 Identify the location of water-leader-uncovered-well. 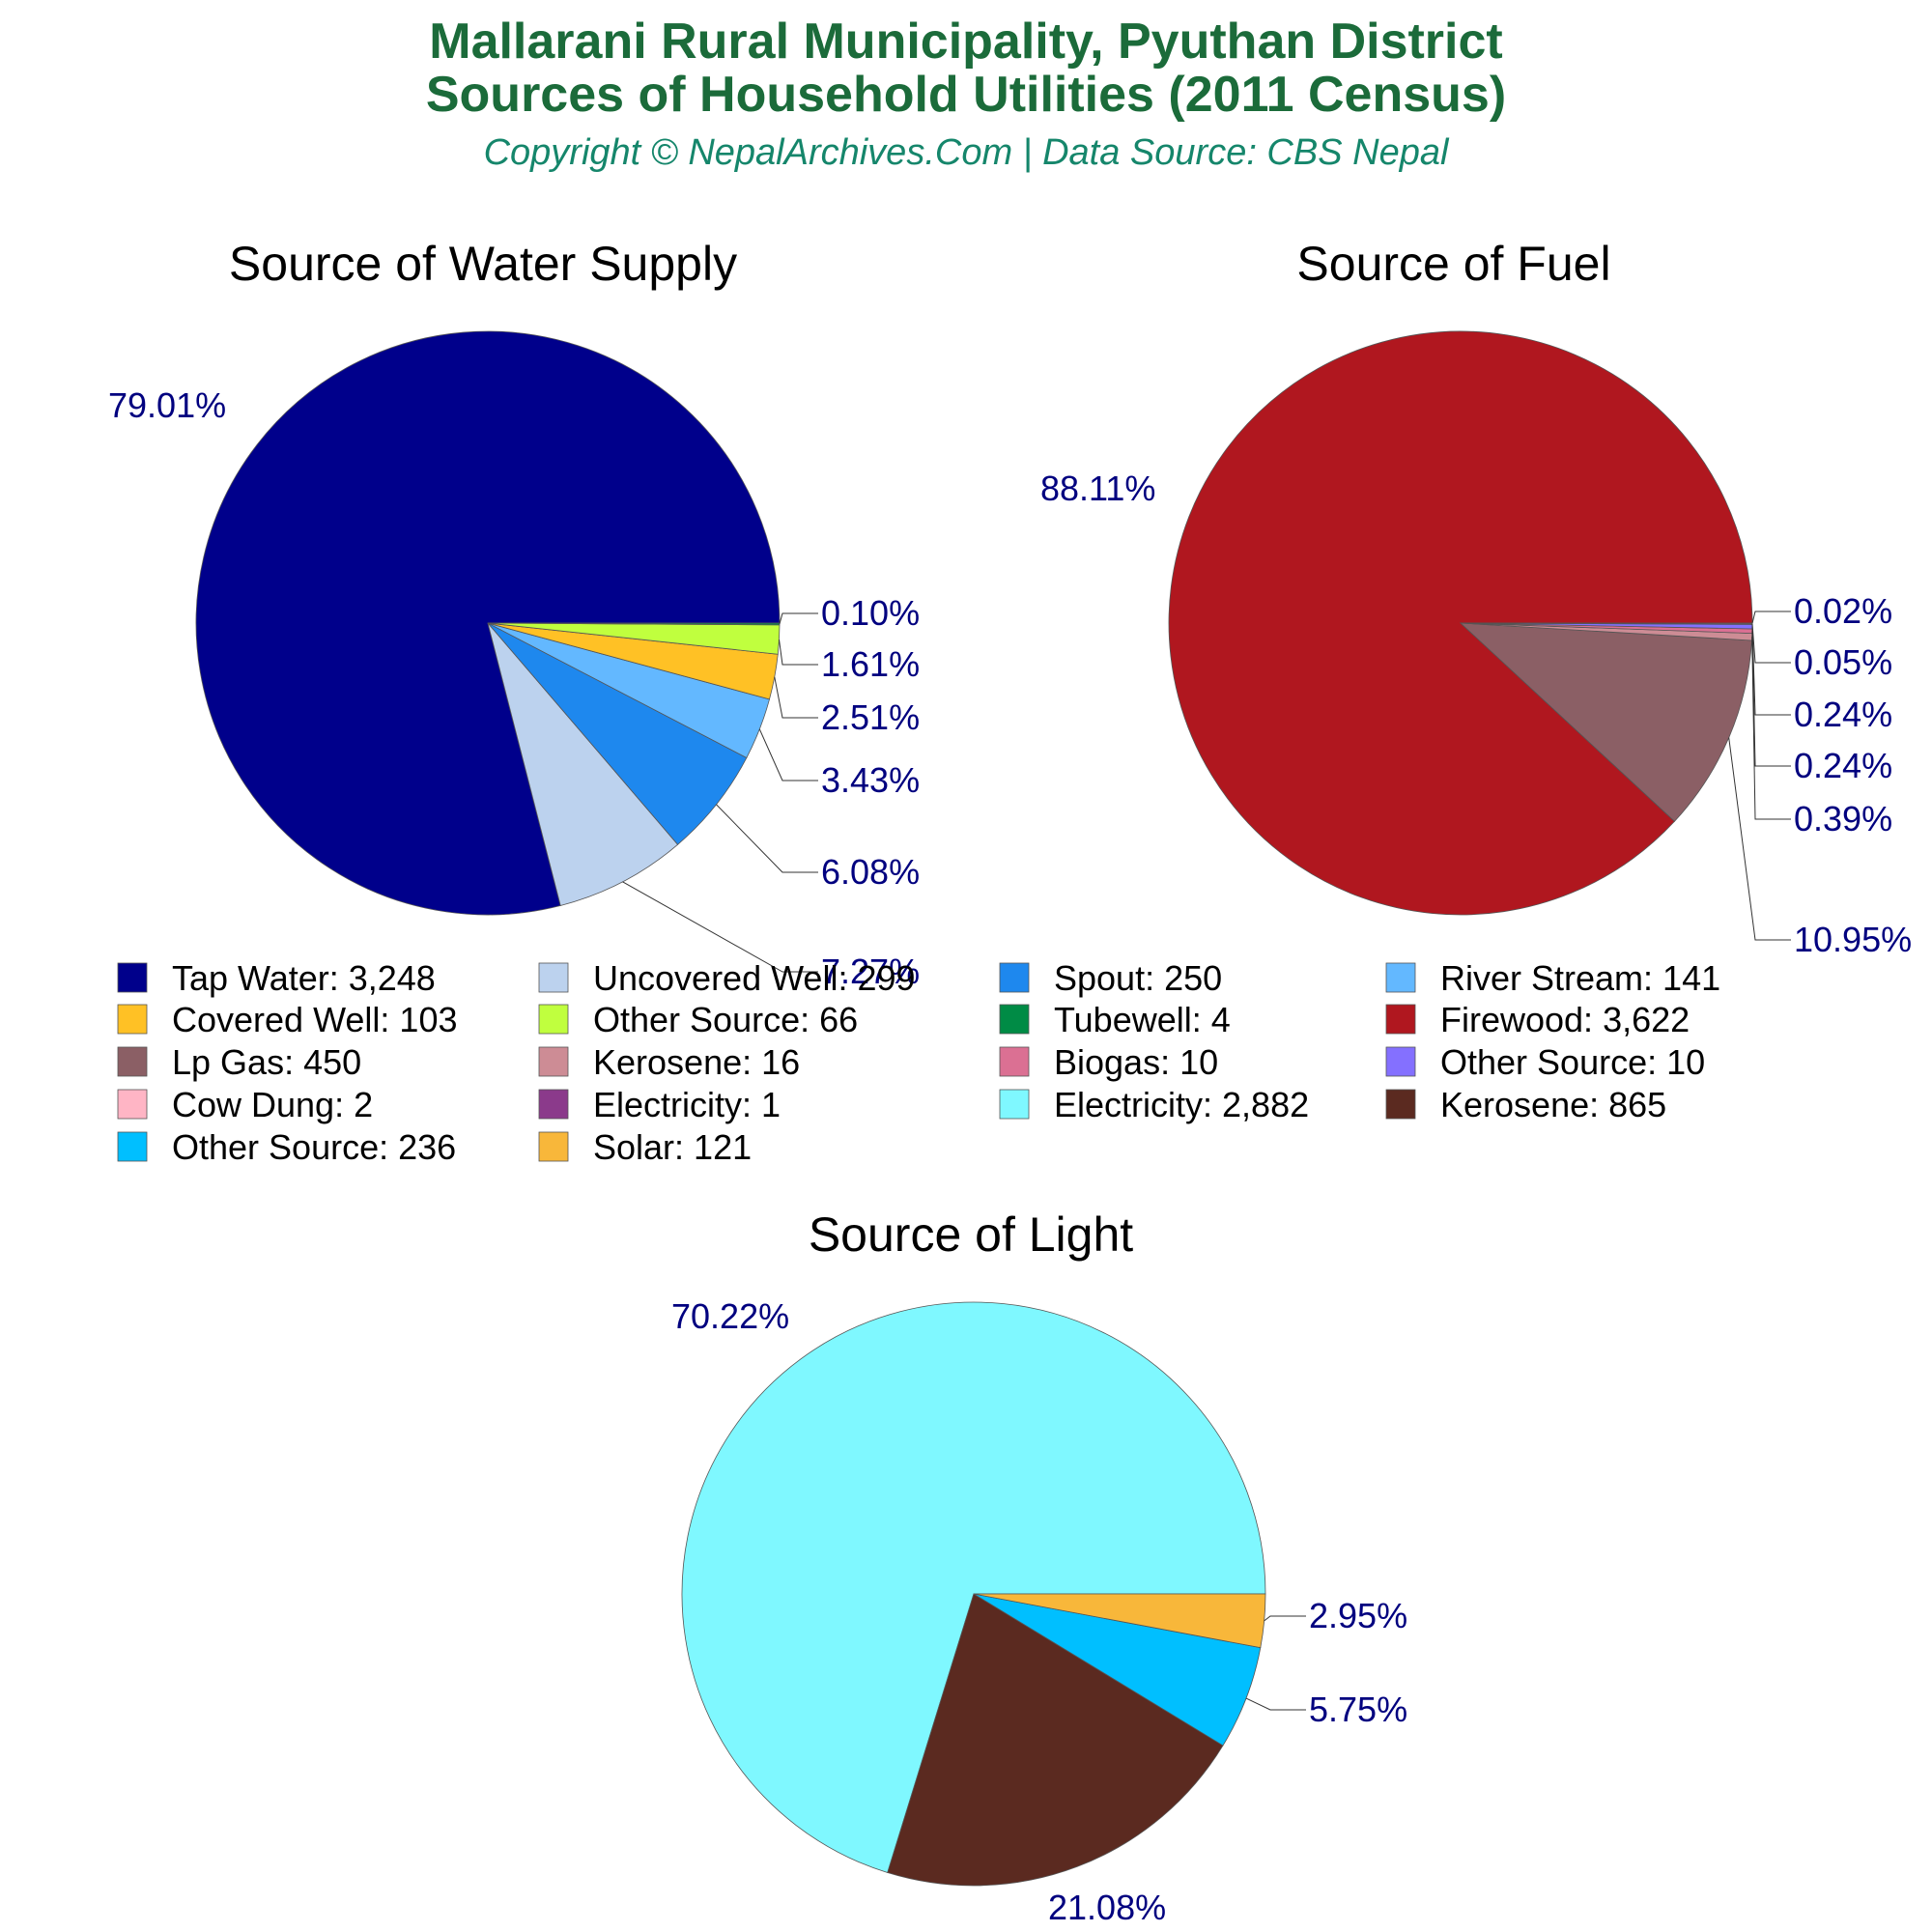
(720, 927).